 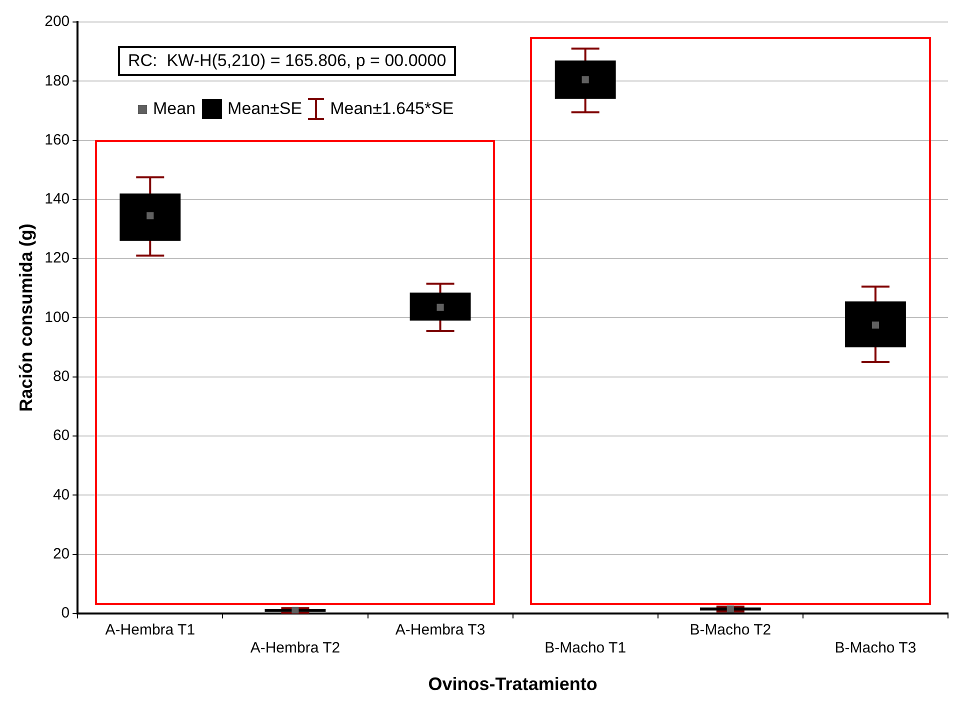 What do you see at coordinates (585, 648) in the screenshot?
I see `x-tick-label: B-Macho T1` at bounding box center [585, 648].